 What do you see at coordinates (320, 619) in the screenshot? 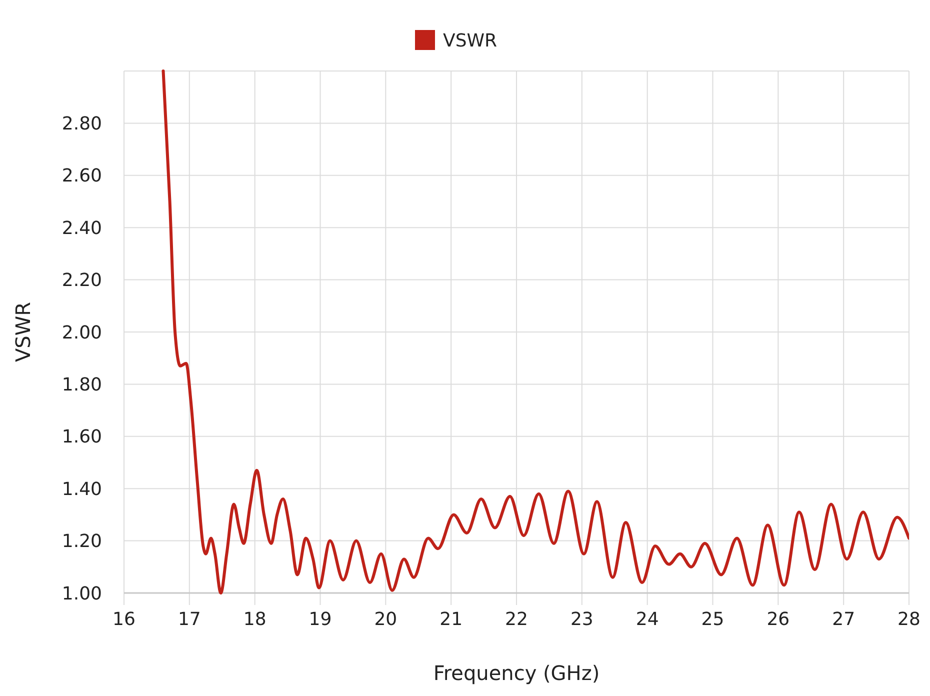
I see `x-tick-label: 19` at bounding box center [320, 619].